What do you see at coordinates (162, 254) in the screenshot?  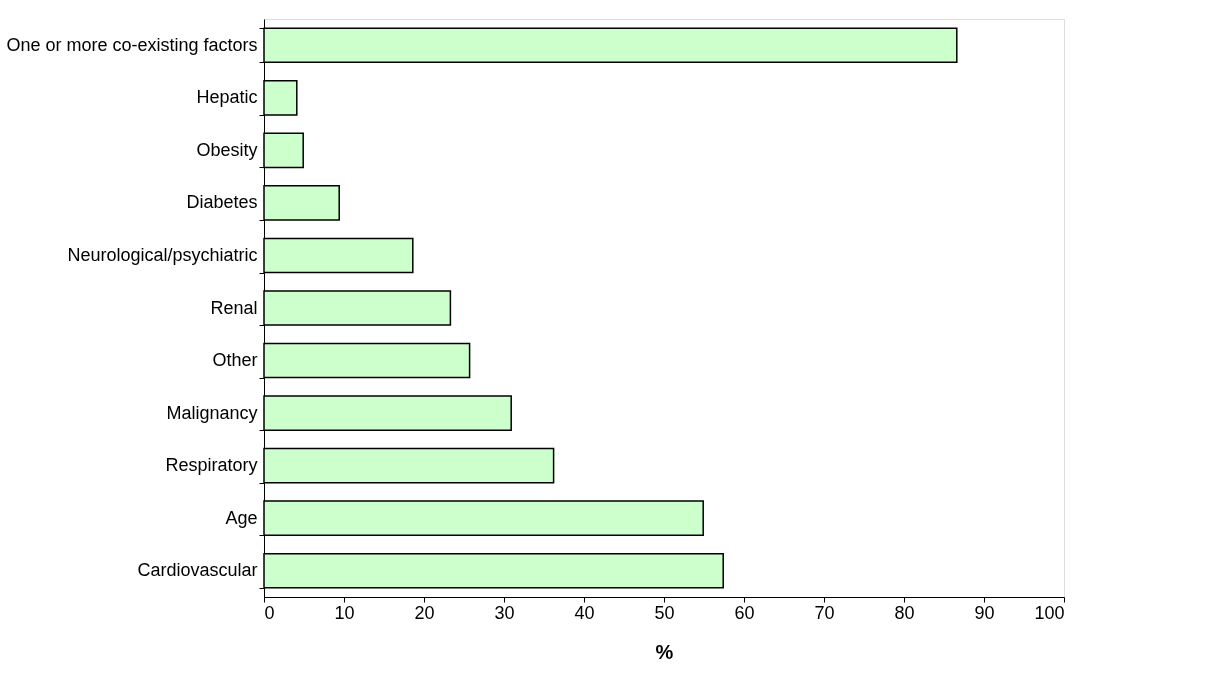 I see `y-tick-label: Neurological/psychiatric` at bounding box center [162, 254].